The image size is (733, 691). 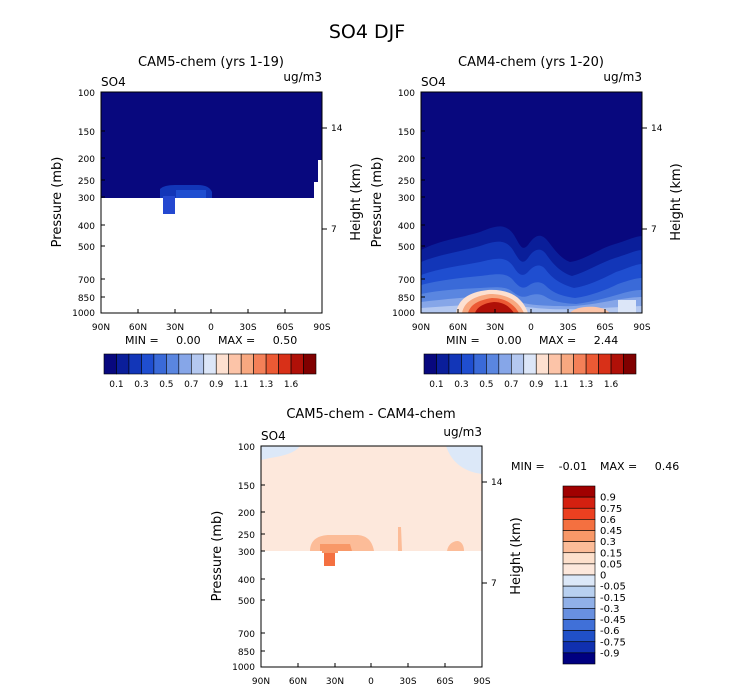 I want to click on max-value: MAX = 0.46, so click(x=639, y=466).